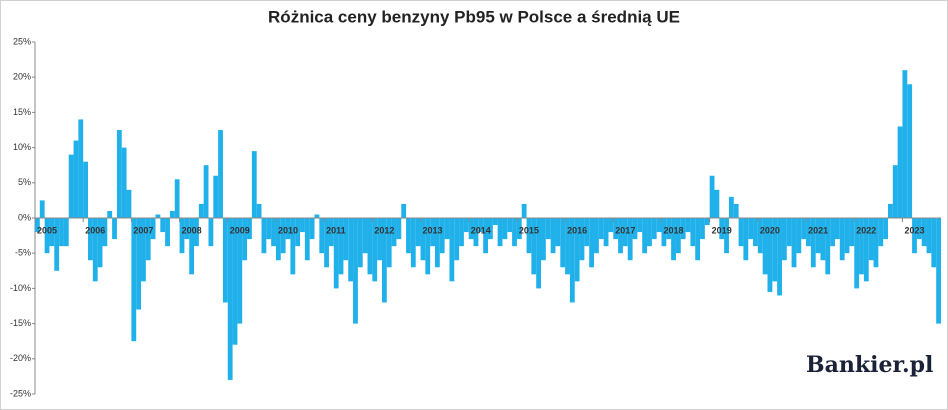  I want to click on y-tick-label: 15%, so click(22, 112).